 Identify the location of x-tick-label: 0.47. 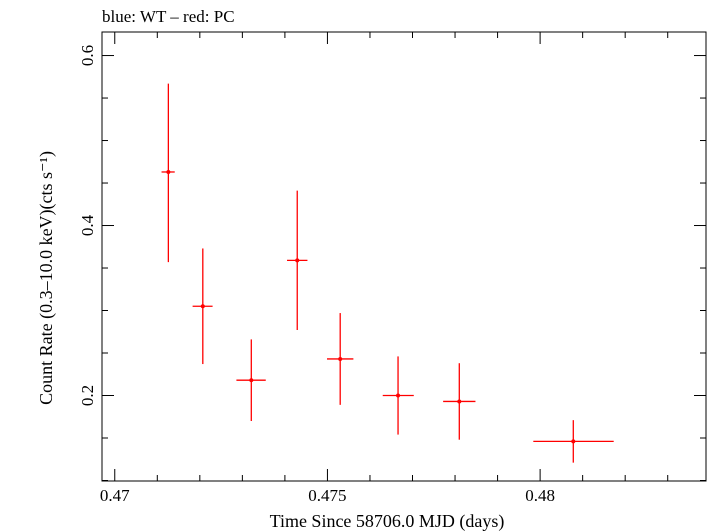
(115, 495).